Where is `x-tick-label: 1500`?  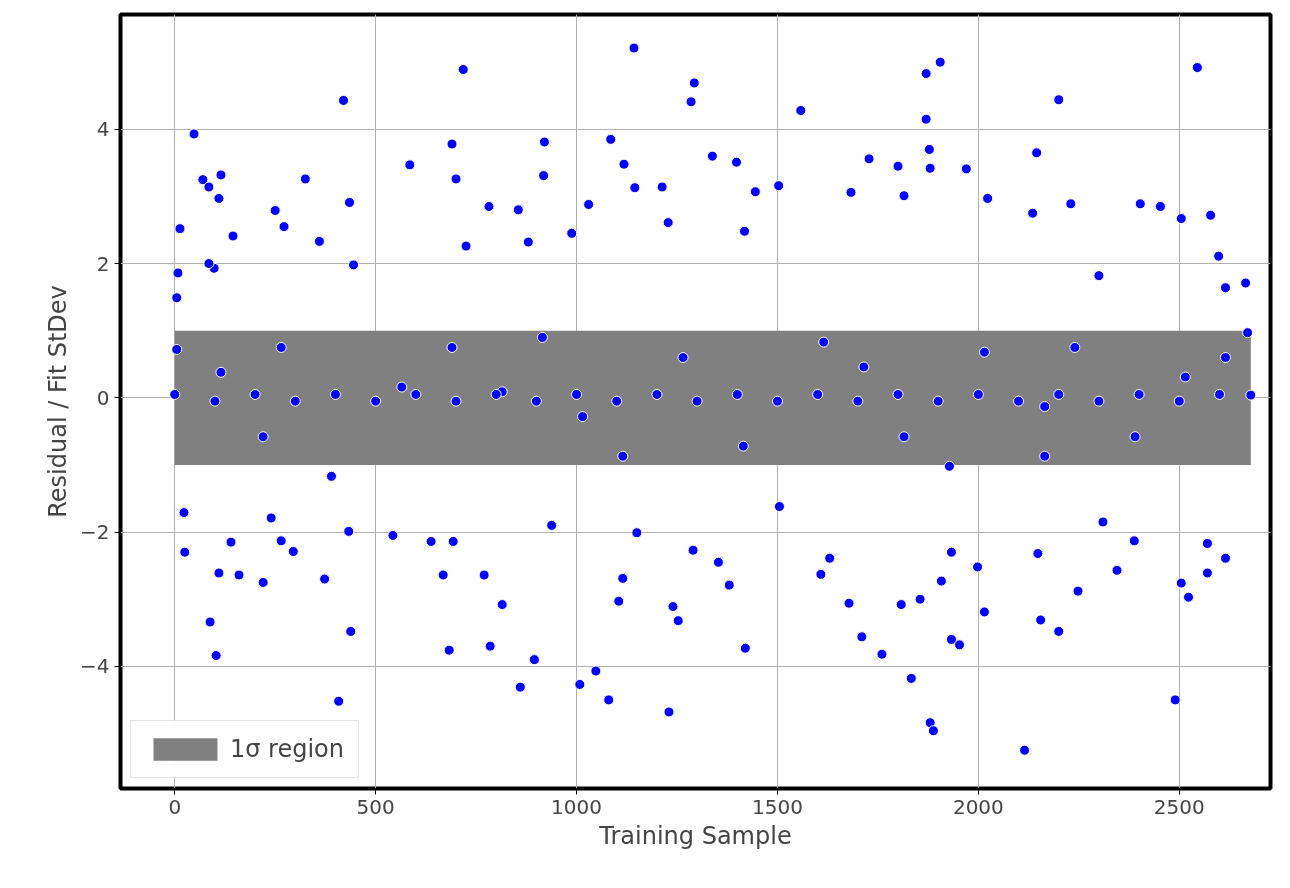
x-tick-label: 1500 is located at coordinates (777, 806).